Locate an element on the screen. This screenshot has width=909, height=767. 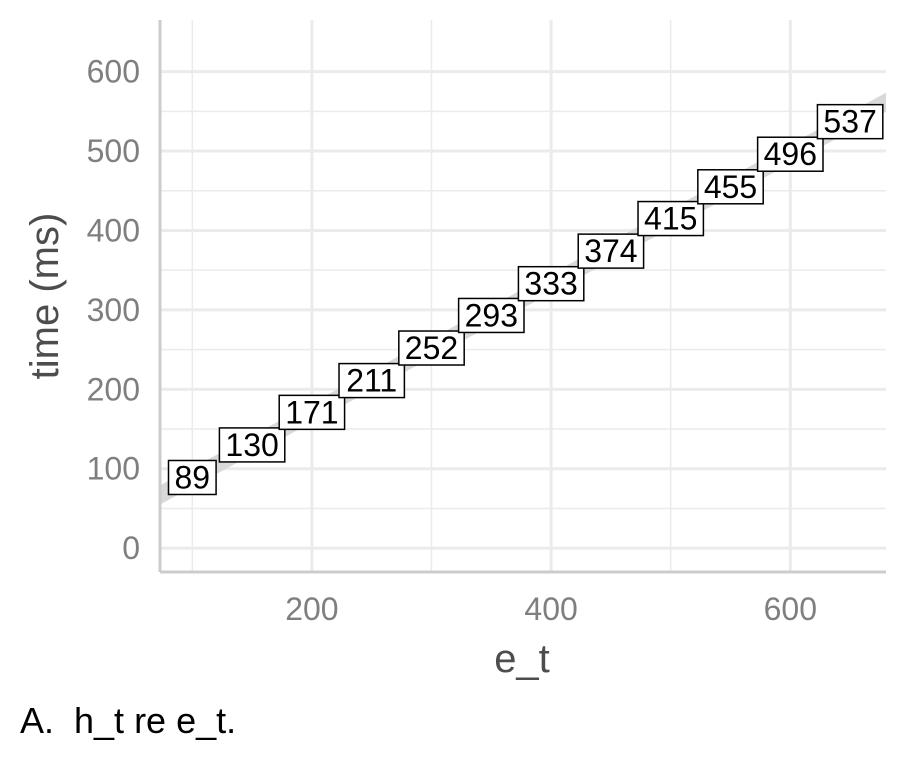
data-label-text: 171 is located at coordinates (311, 412).